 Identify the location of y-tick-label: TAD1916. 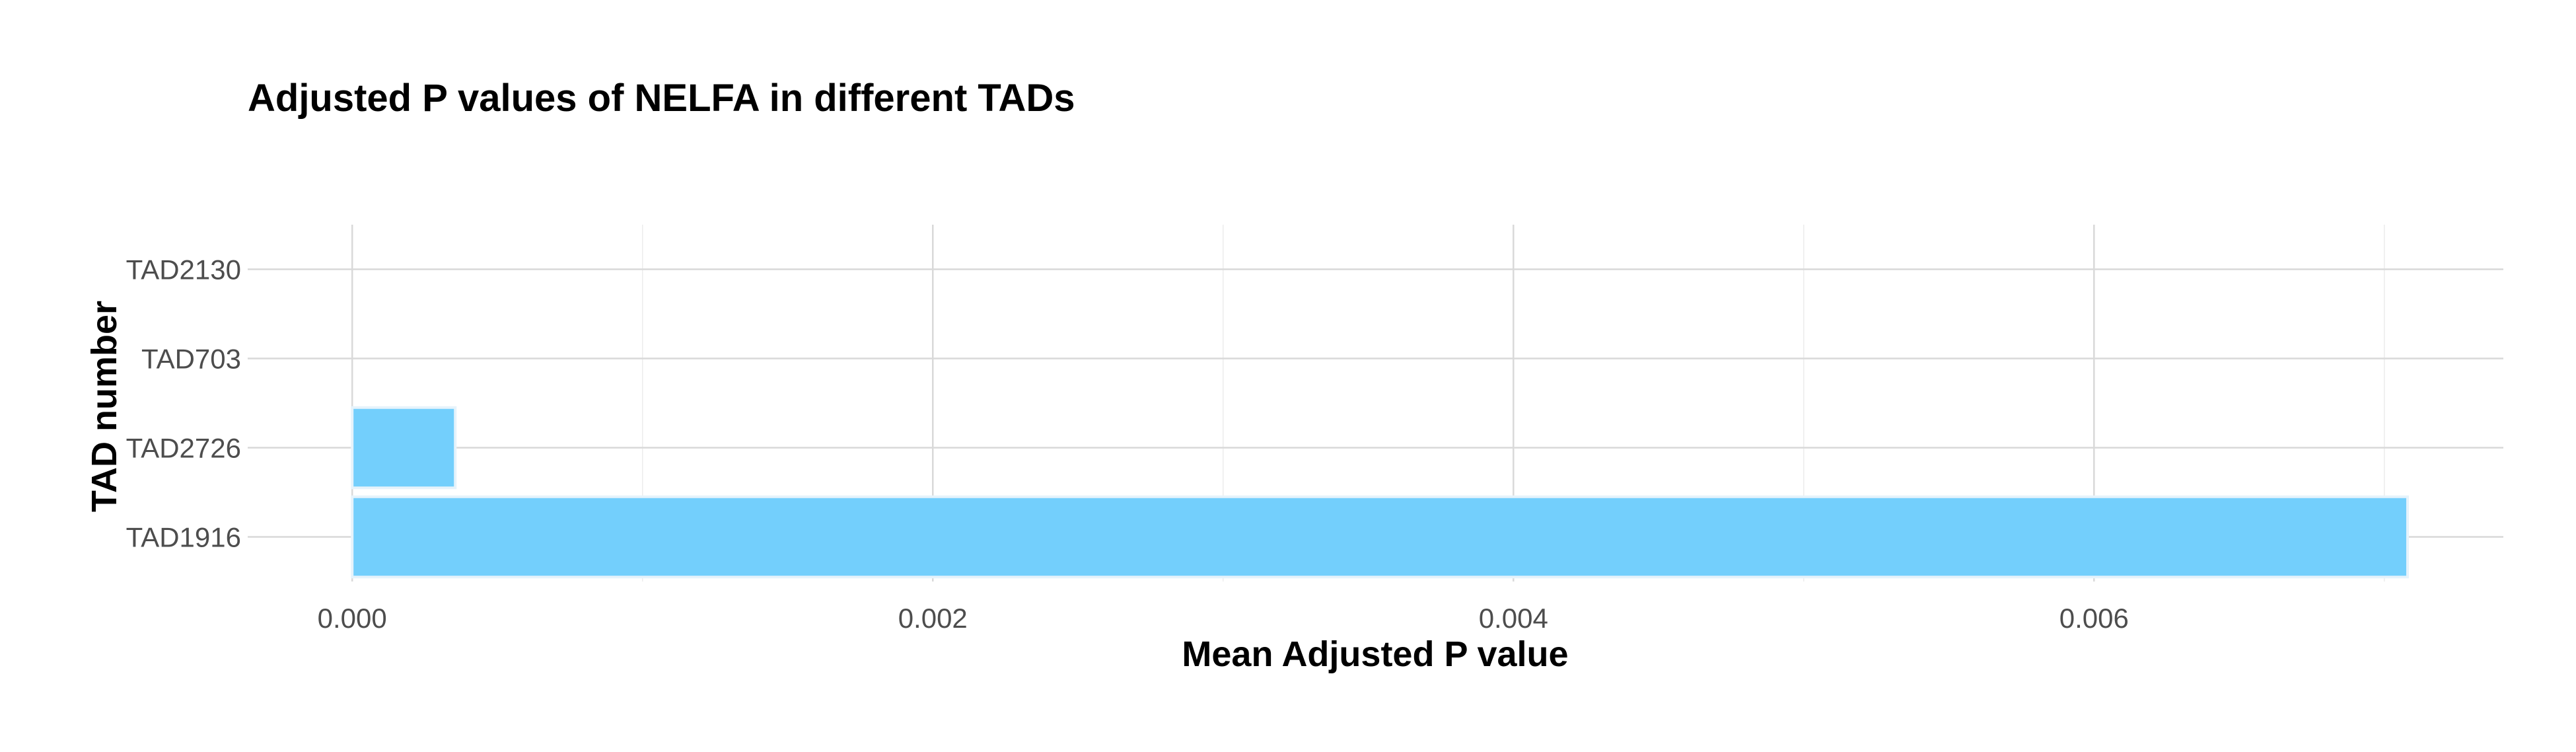
(184, 537).